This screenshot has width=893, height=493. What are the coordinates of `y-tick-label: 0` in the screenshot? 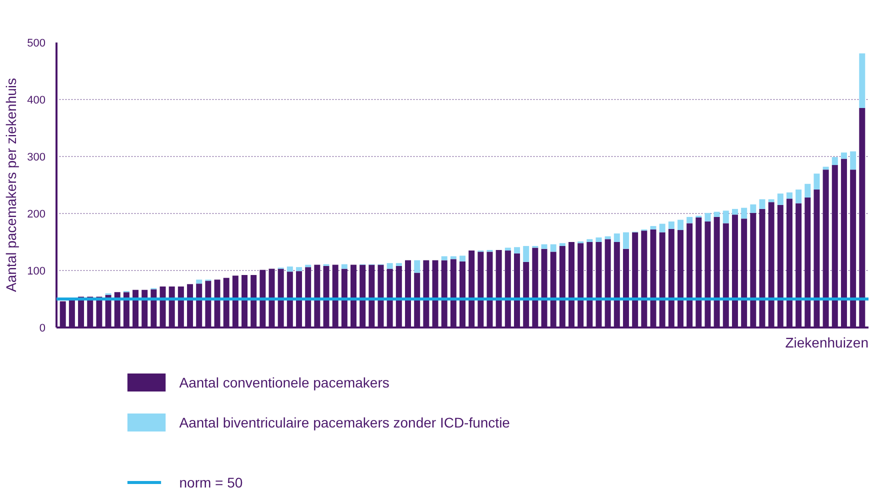 It's located at (42, 328).